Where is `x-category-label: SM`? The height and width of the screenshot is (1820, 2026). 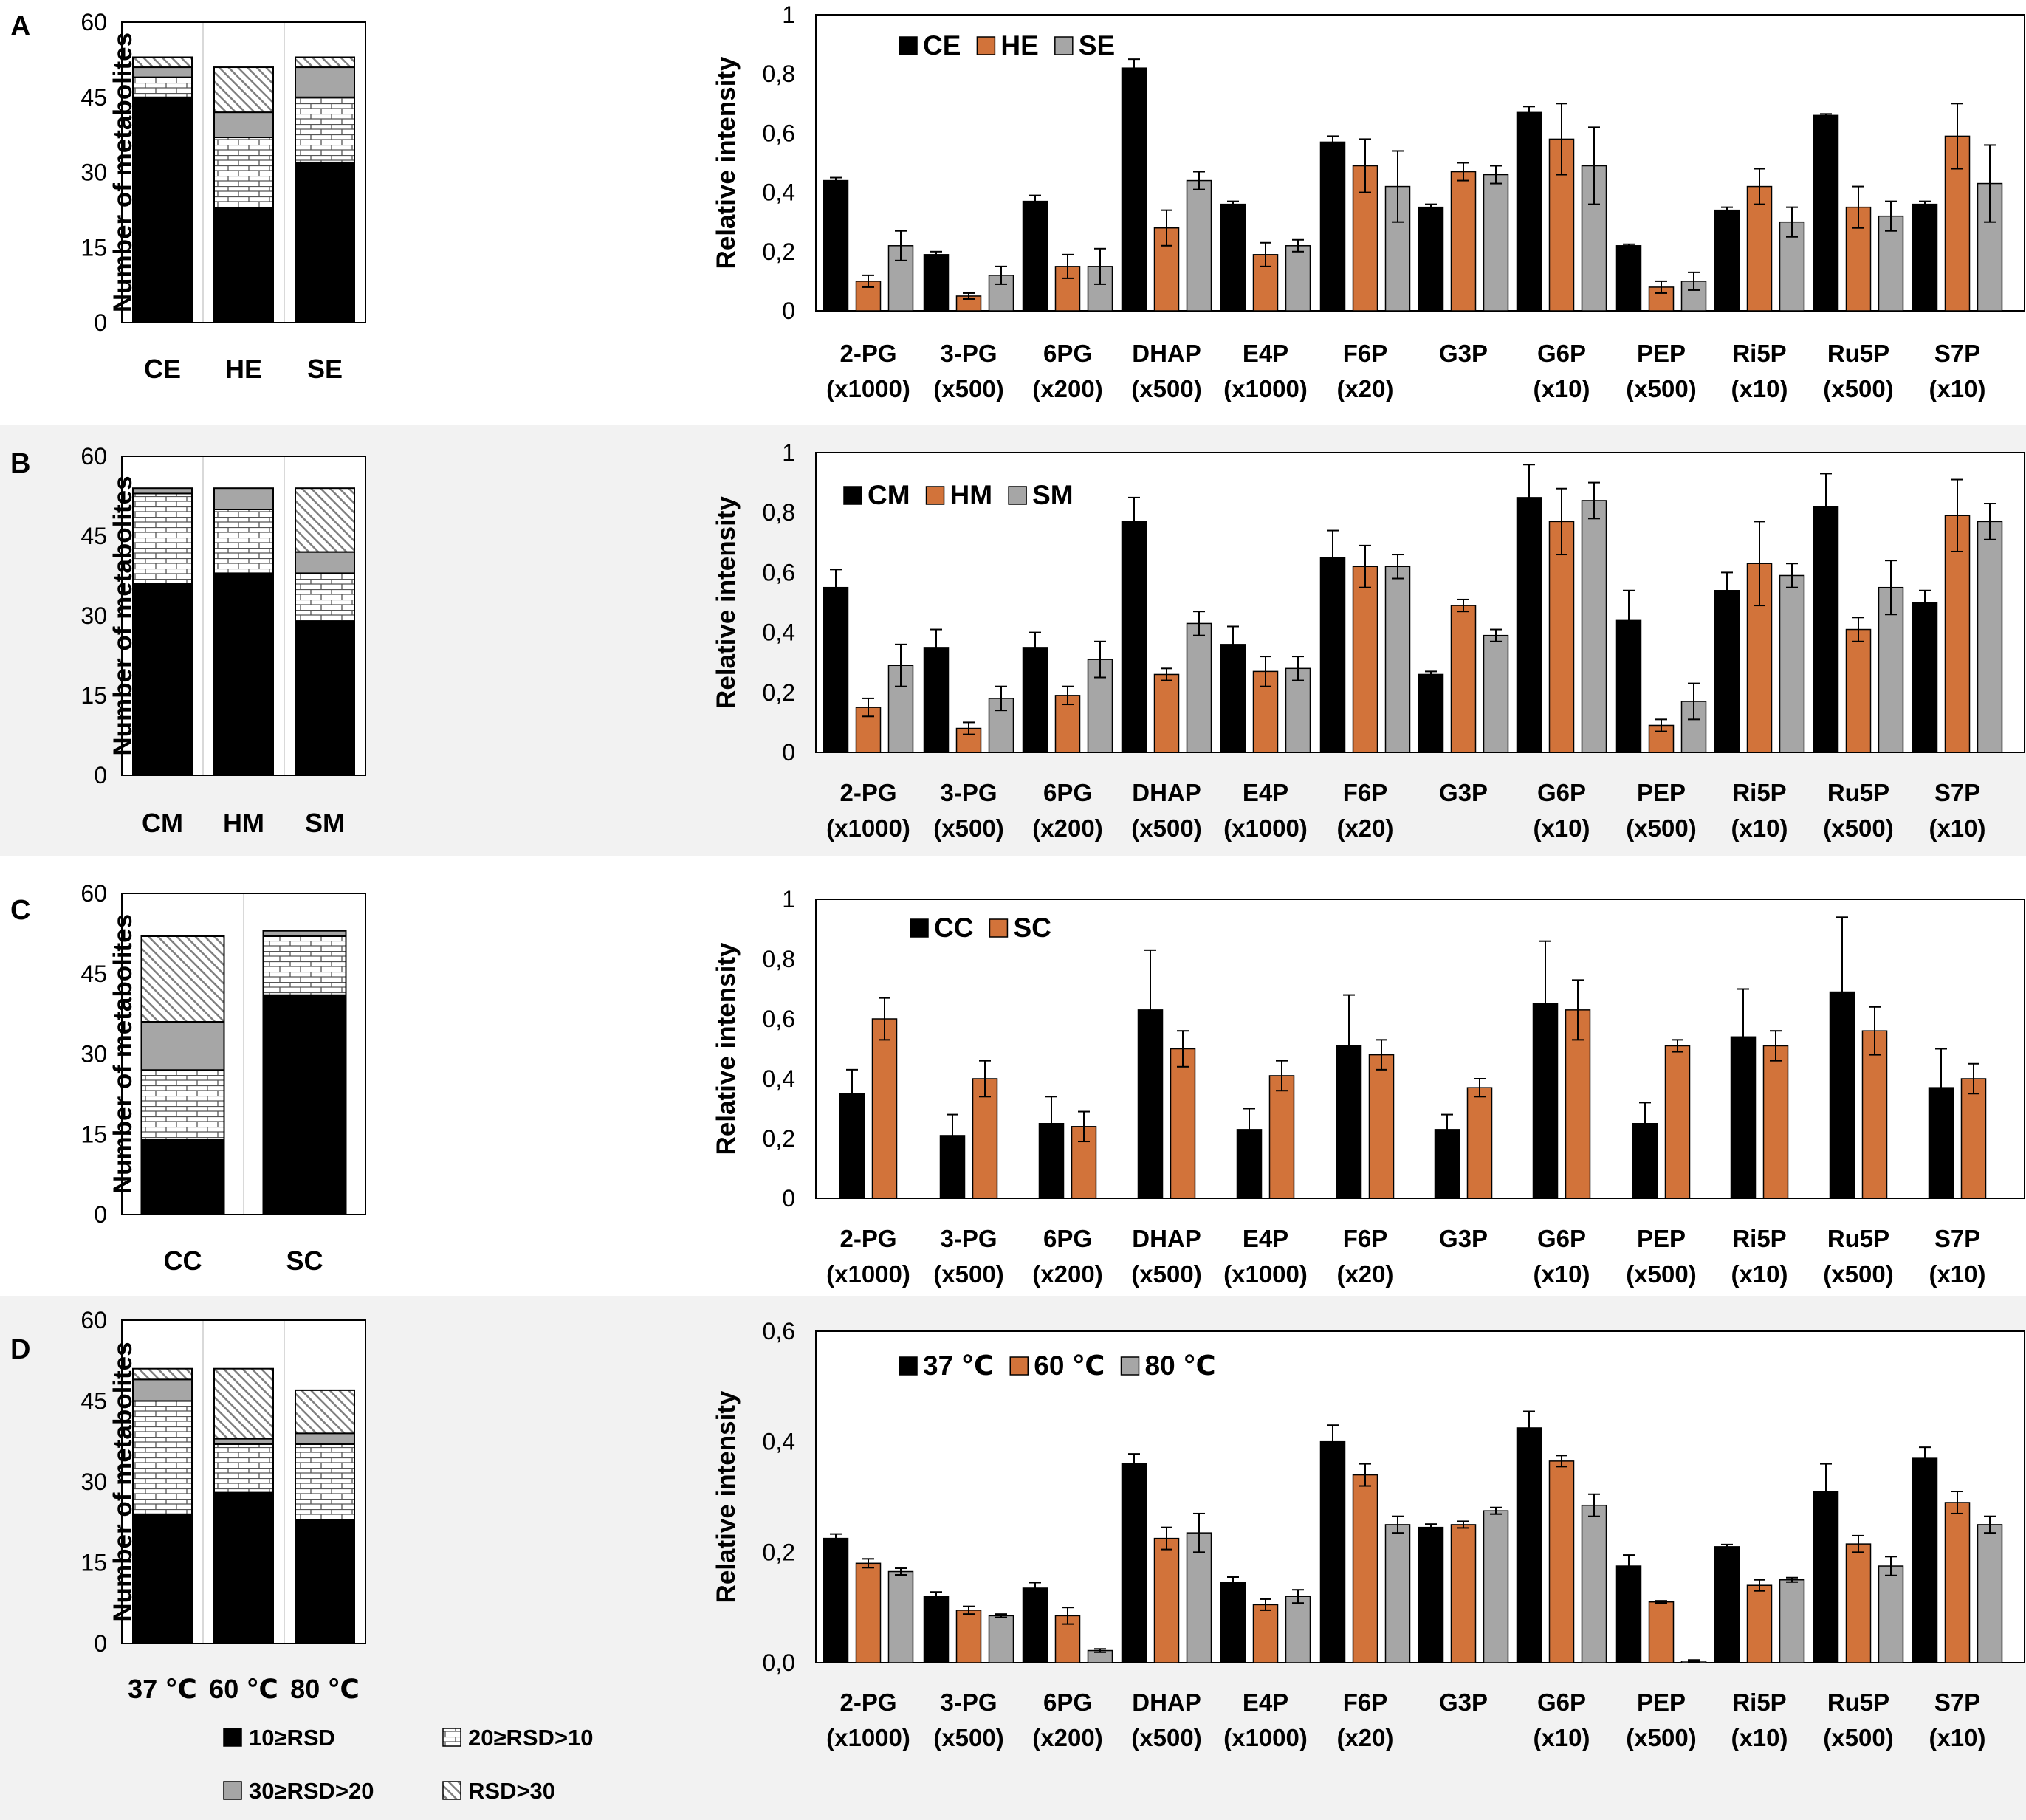
x-category-label: SM is located at coordinates (325, 823).